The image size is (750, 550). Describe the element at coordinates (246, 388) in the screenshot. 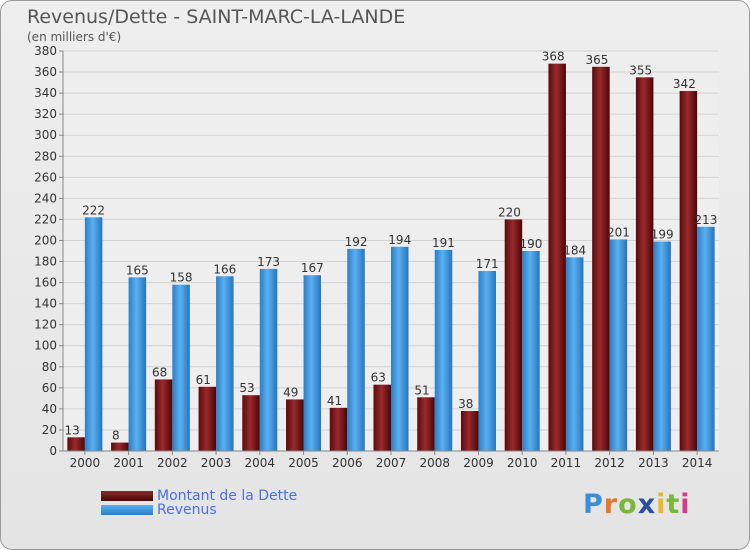

I see `data-label: 53` at that location.